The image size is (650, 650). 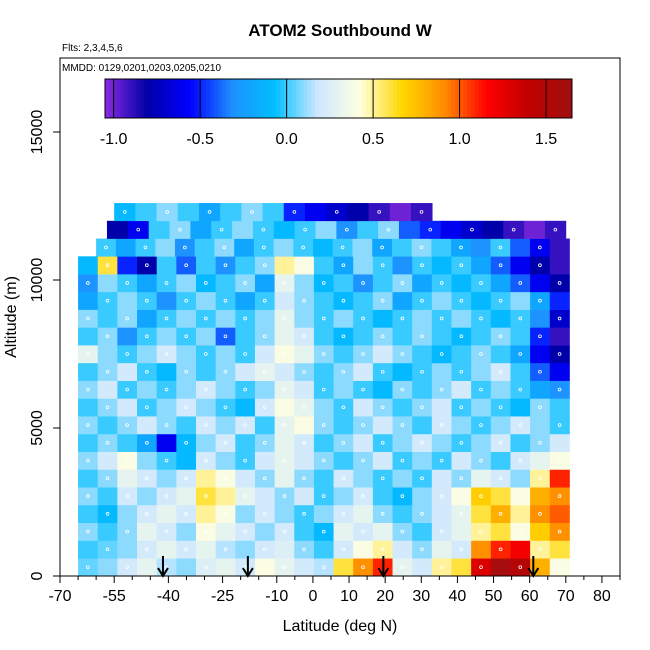 What do you see at coordinates (602, 596) in the screenshot?
I see `x-tick-label: 80` at bounding box center [602, 596].